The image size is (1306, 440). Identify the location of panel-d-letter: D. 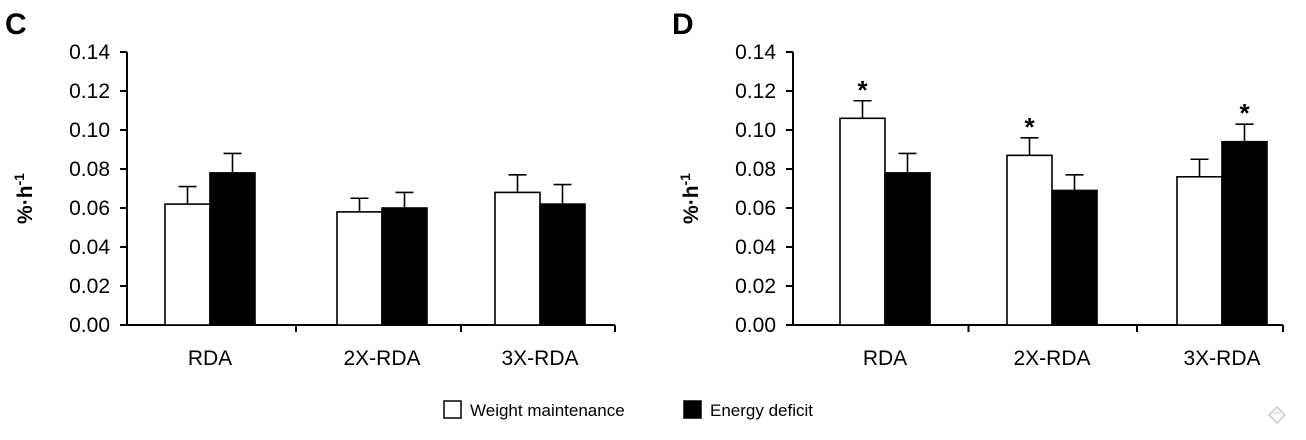
(683, 24).